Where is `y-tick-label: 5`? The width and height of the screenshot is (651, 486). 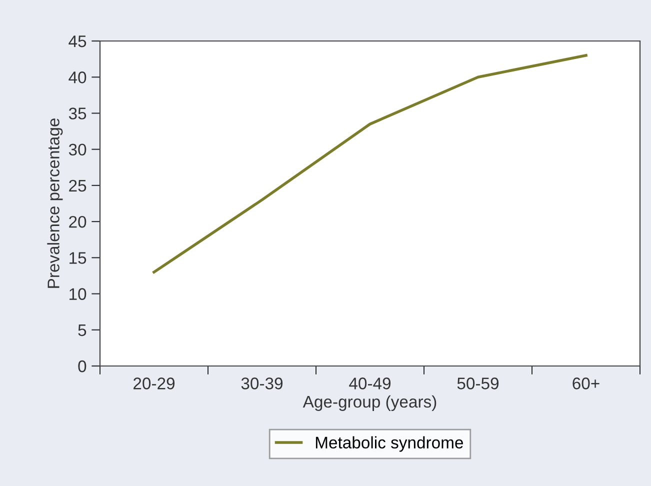
y-tick-label: 5 is located at coordinates (82, 330).